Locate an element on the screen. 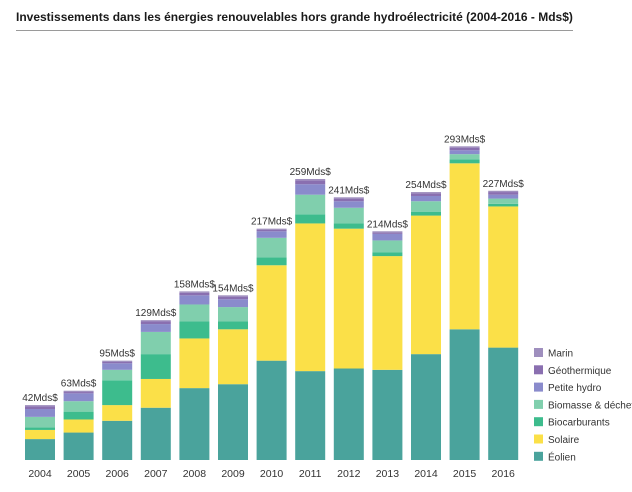 This screenshot has height=492, width=632. bar-segment-2006-Éolien is located at coordinates (117, 440).